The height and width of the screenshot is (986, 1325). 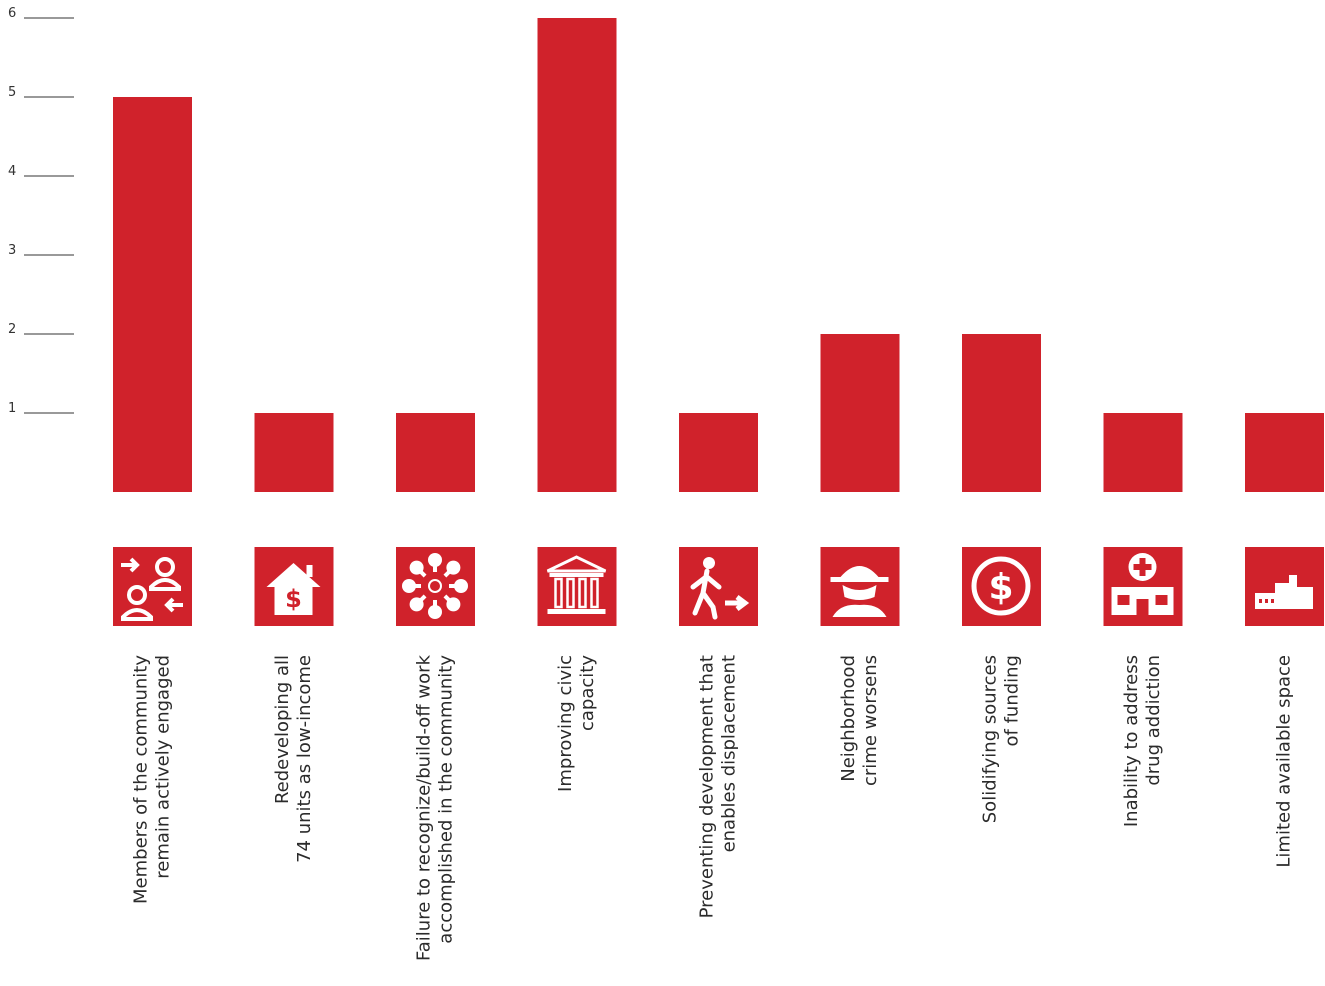 What do you see at coordinates (1012, 701) in the screenshot?
I see `category-label: of funding` at bounding box center [1012, 701].